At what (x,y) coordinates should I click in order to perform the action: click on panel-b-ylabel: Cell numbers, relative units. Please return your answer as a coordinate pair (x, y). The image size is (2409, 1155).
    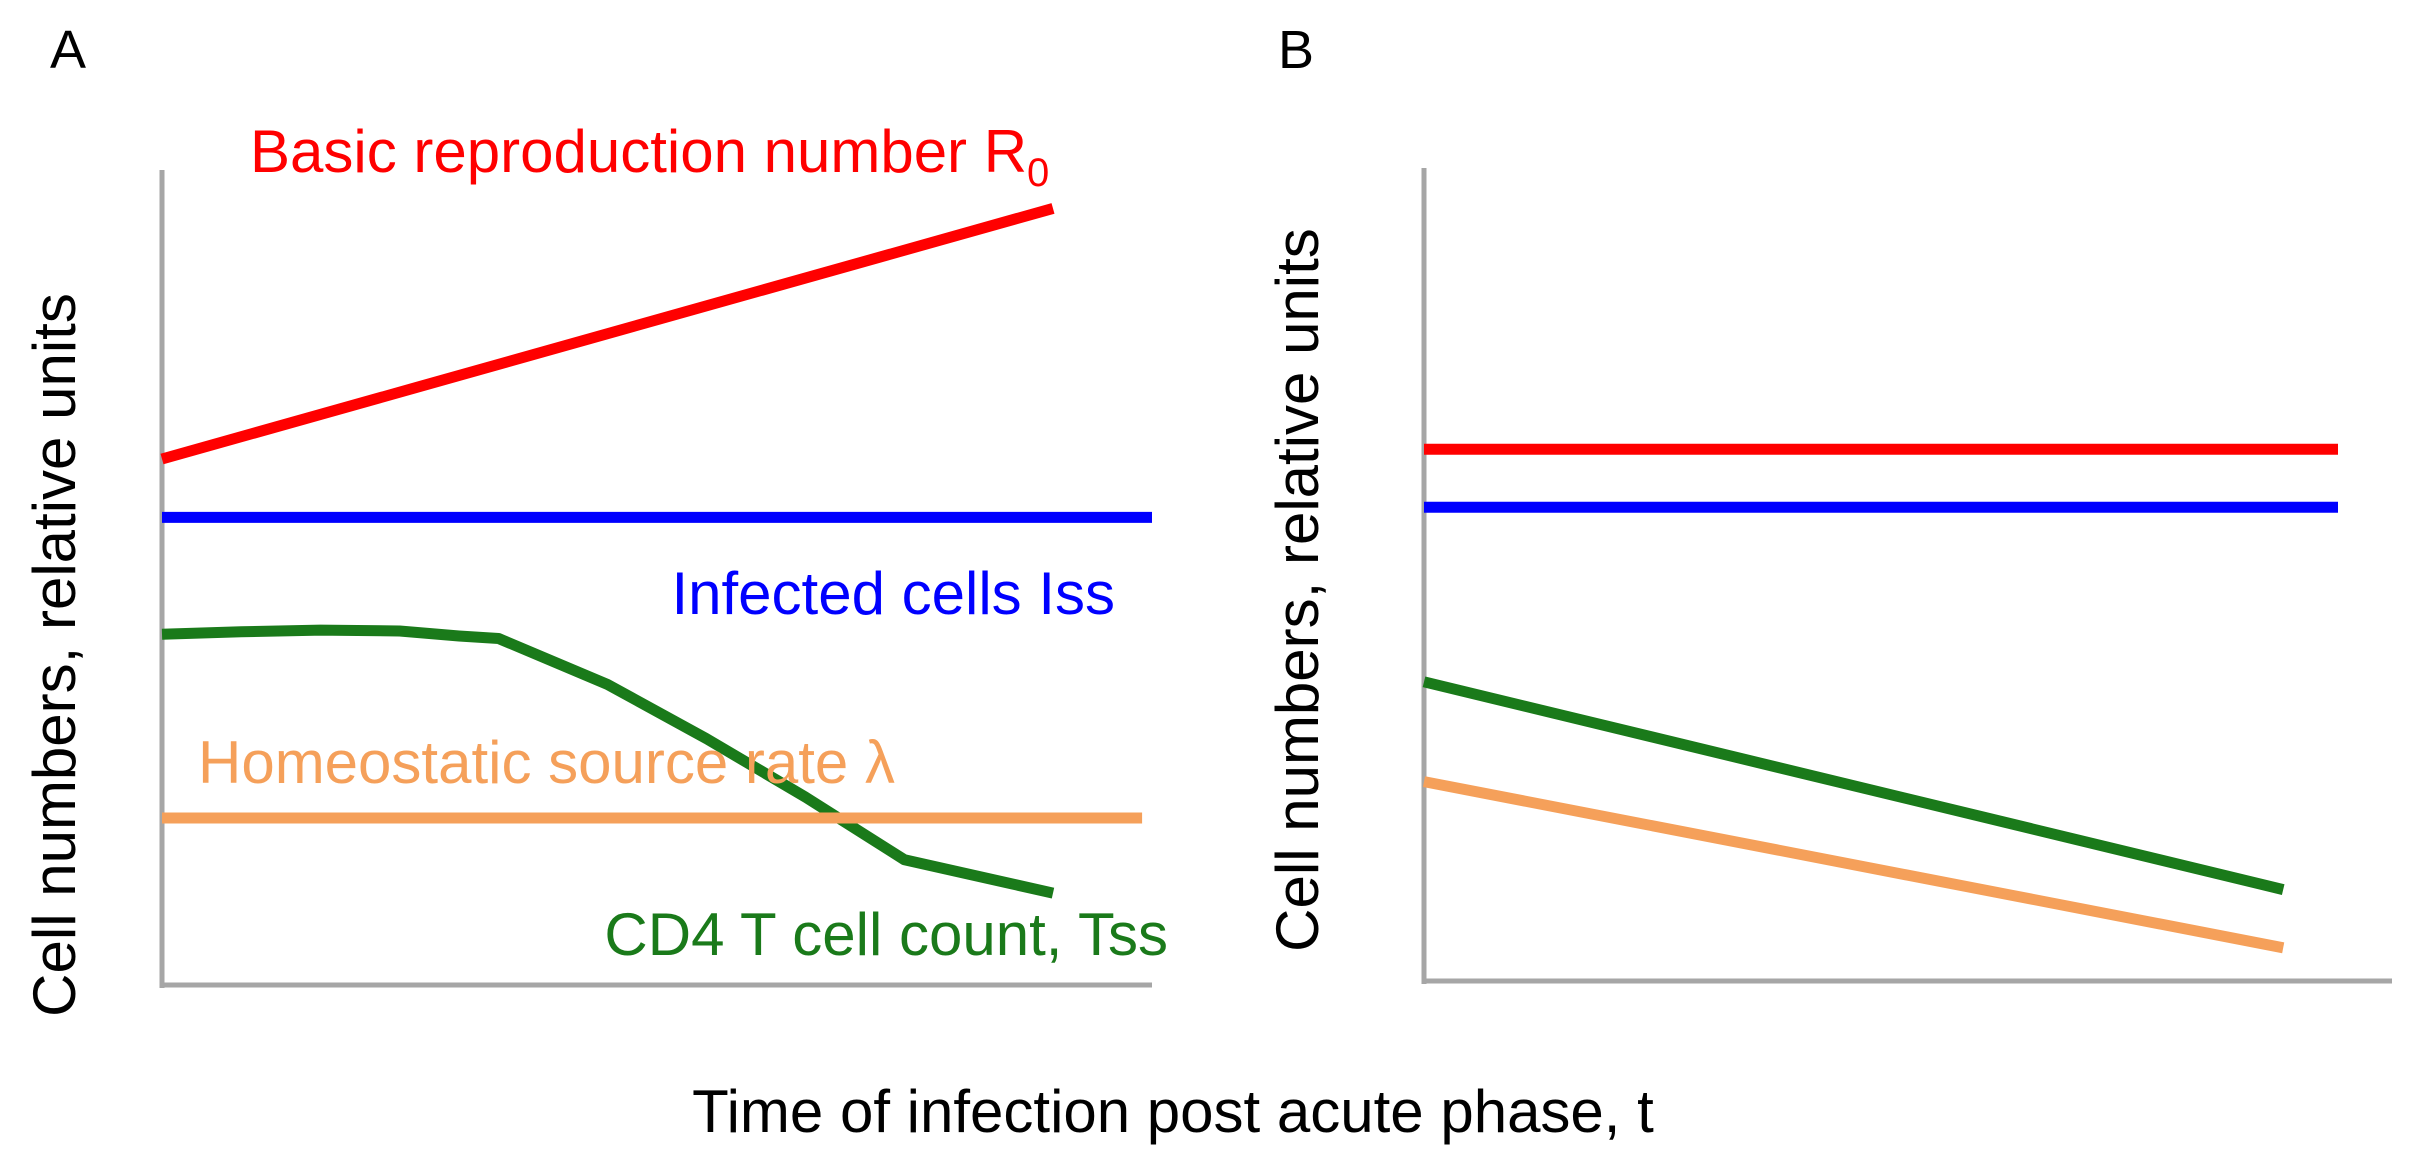
    Looking at the image, I should click on (1297, 590).